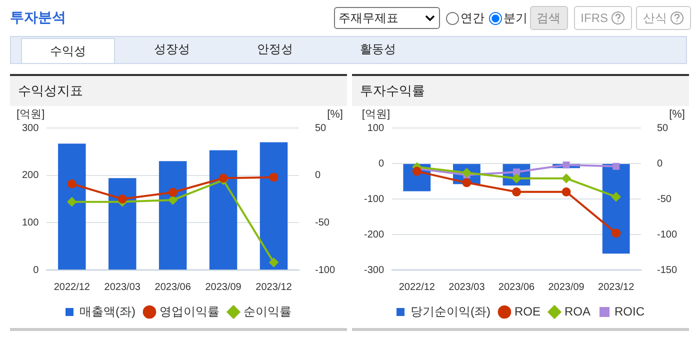  I want to click on chart-title: 수익성지표, so click(178, 91).